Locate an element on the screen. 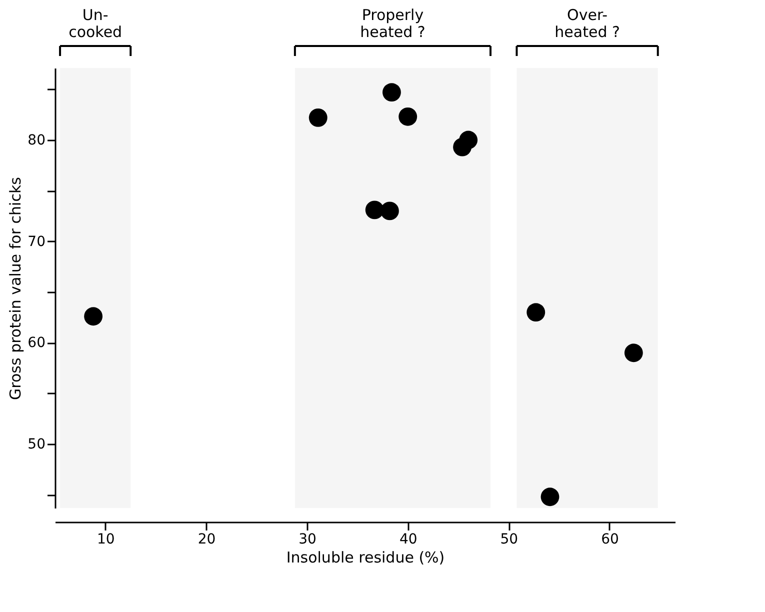  y-tick-label: 70 is located at coordinates (37, 242).